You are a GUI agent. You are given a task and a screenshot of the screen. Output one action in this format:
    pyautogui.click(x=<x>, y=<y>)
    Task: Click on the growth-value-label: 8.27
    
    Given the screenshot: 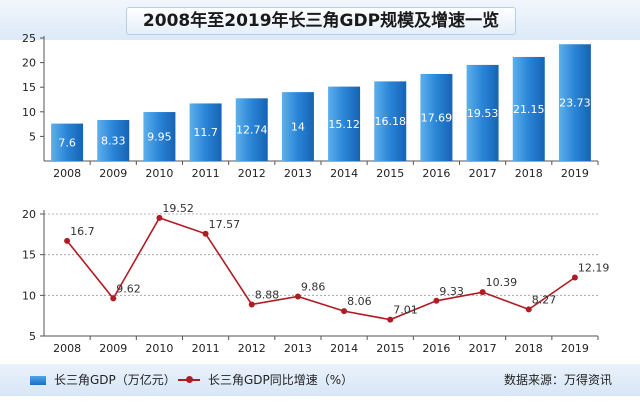 What is the action you would take?
    pyautogui.click(x=544, y=299)
    